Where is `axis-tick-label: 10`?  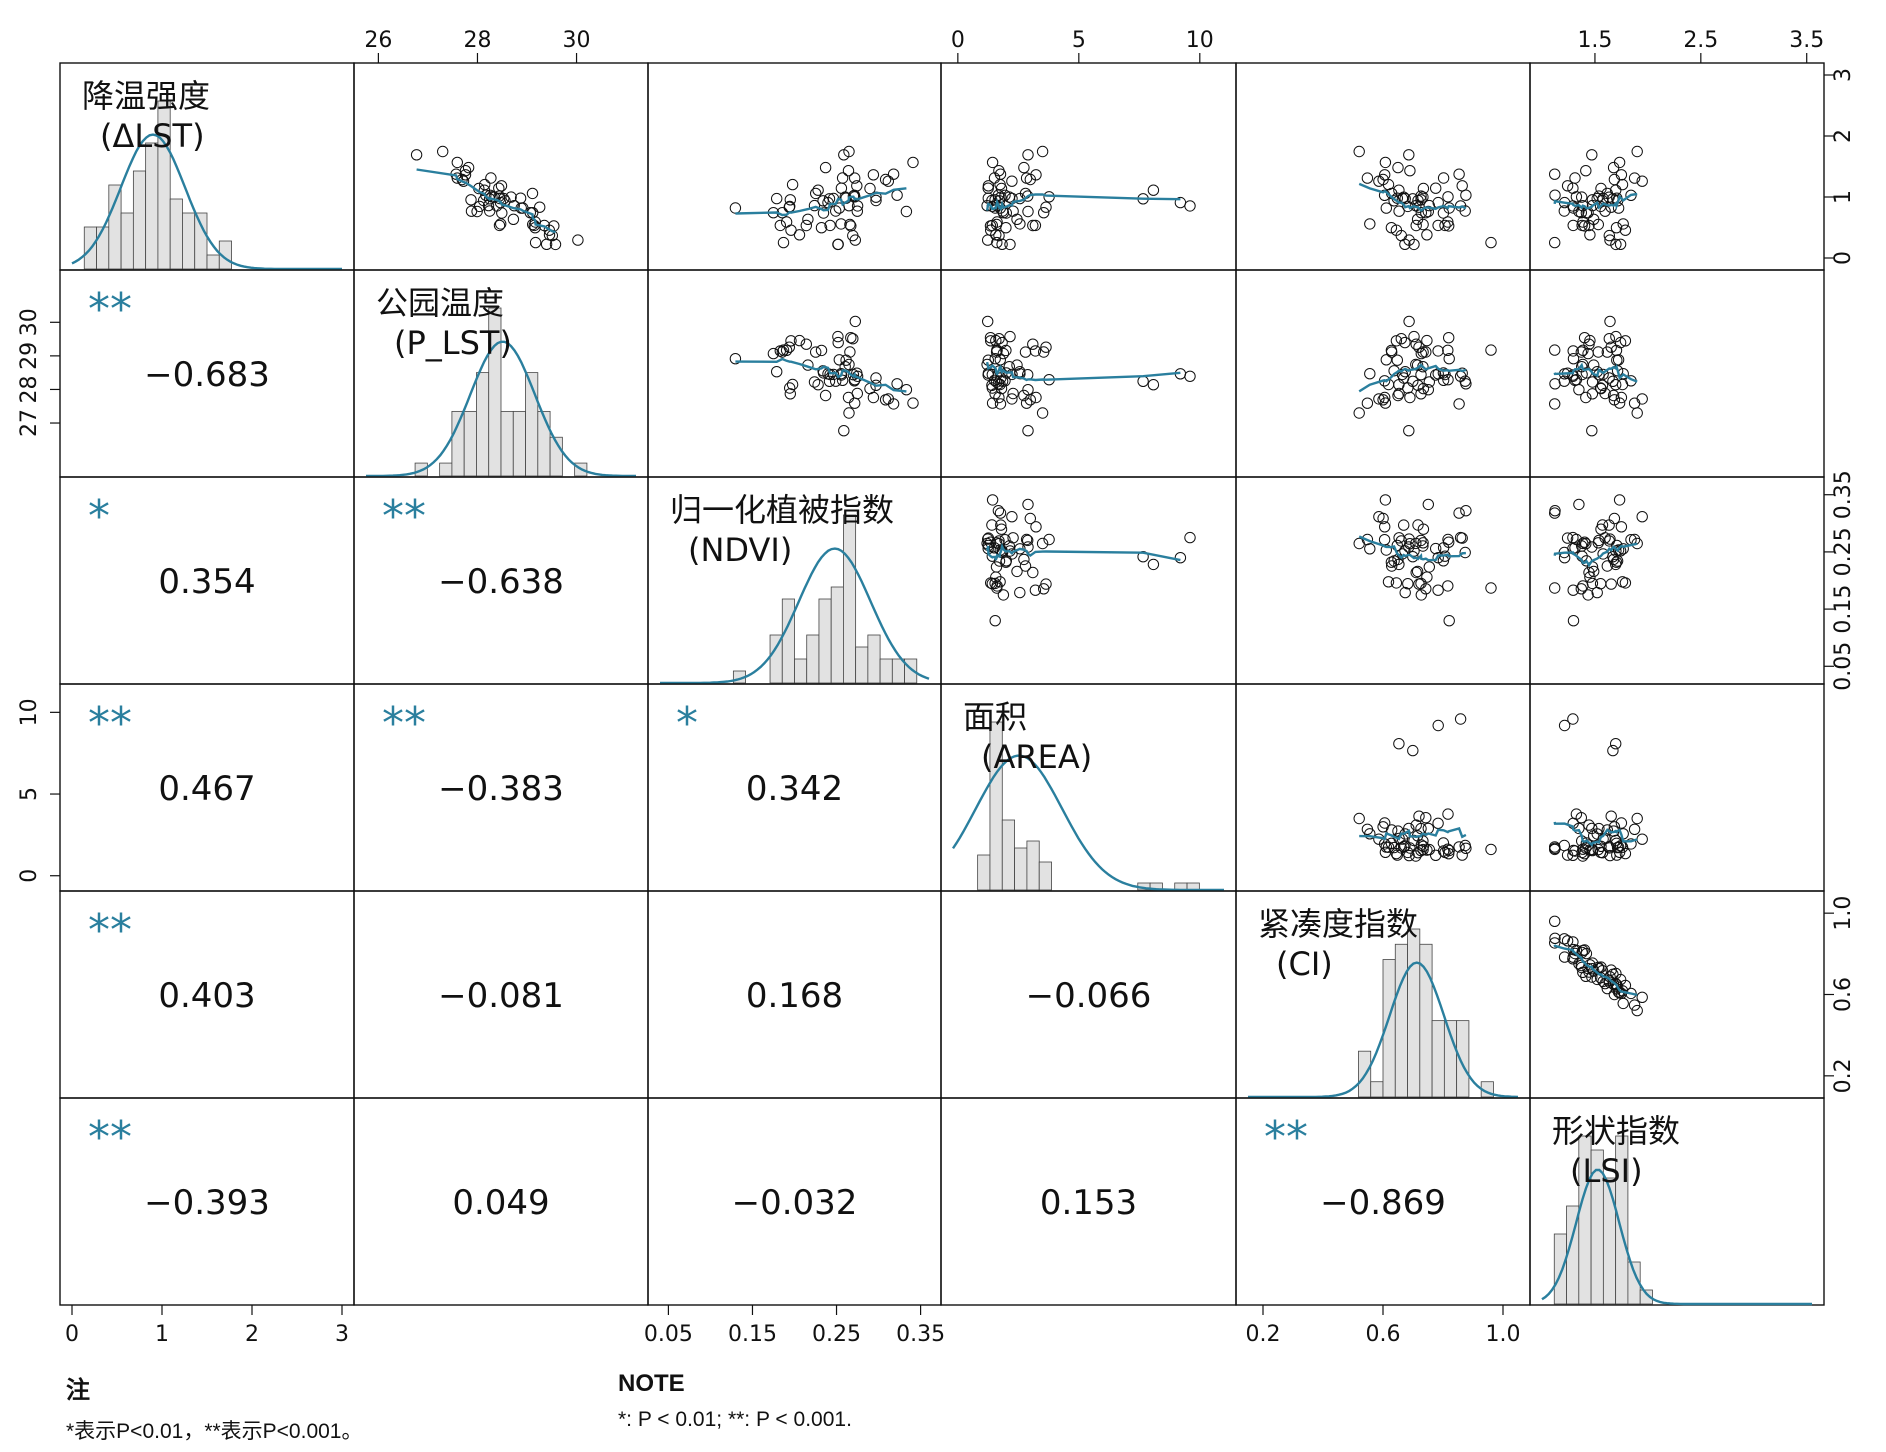 axis-tick-label: 10 is located at coordinates (1200, 40).